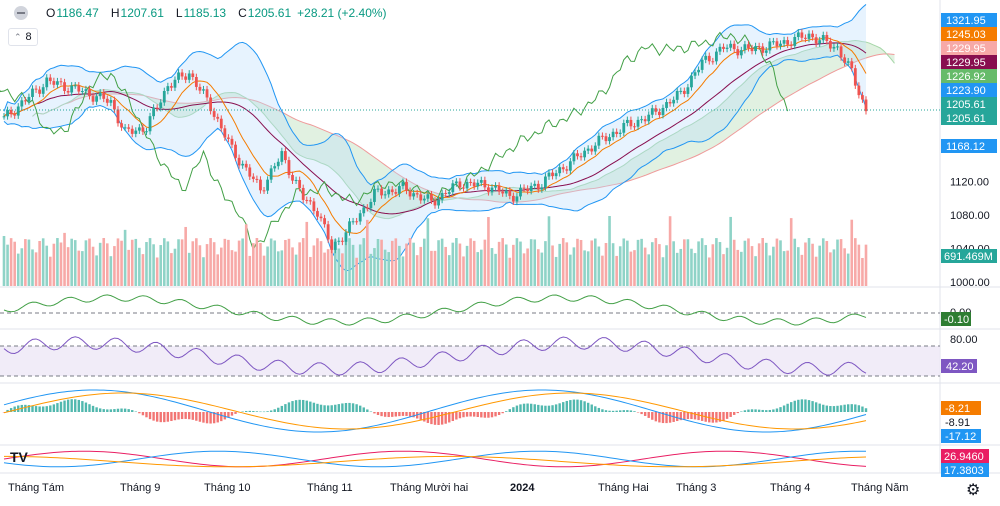 The height and width of the screenshot is (506, 1000). I want to click on gear-icon: ⚙, so click(973, 490).